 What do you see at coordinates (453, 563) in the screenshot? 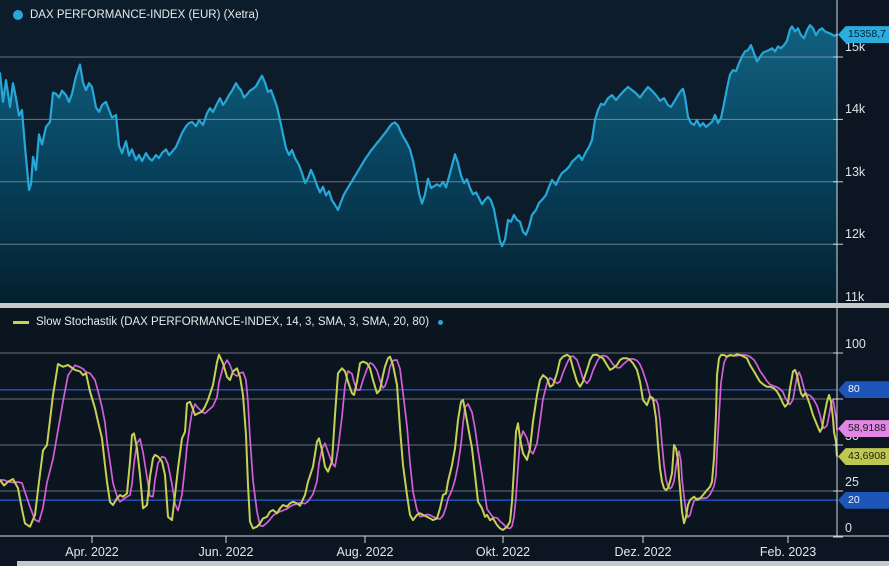
I see `horizontal-scrollbar` at bounding box center [453, 563].